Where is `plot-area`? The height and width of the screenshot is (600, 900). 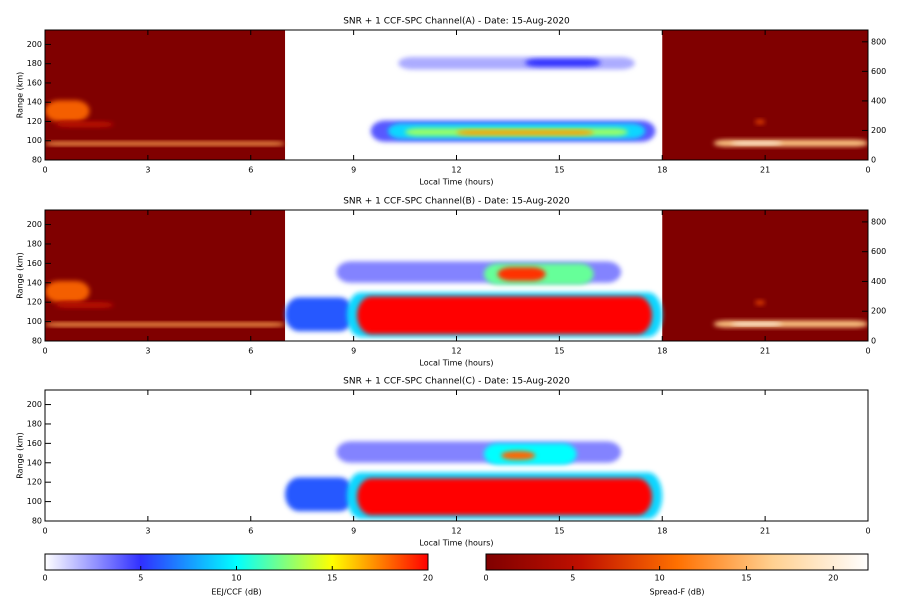
plot-area is located at coordinates (474, 480).